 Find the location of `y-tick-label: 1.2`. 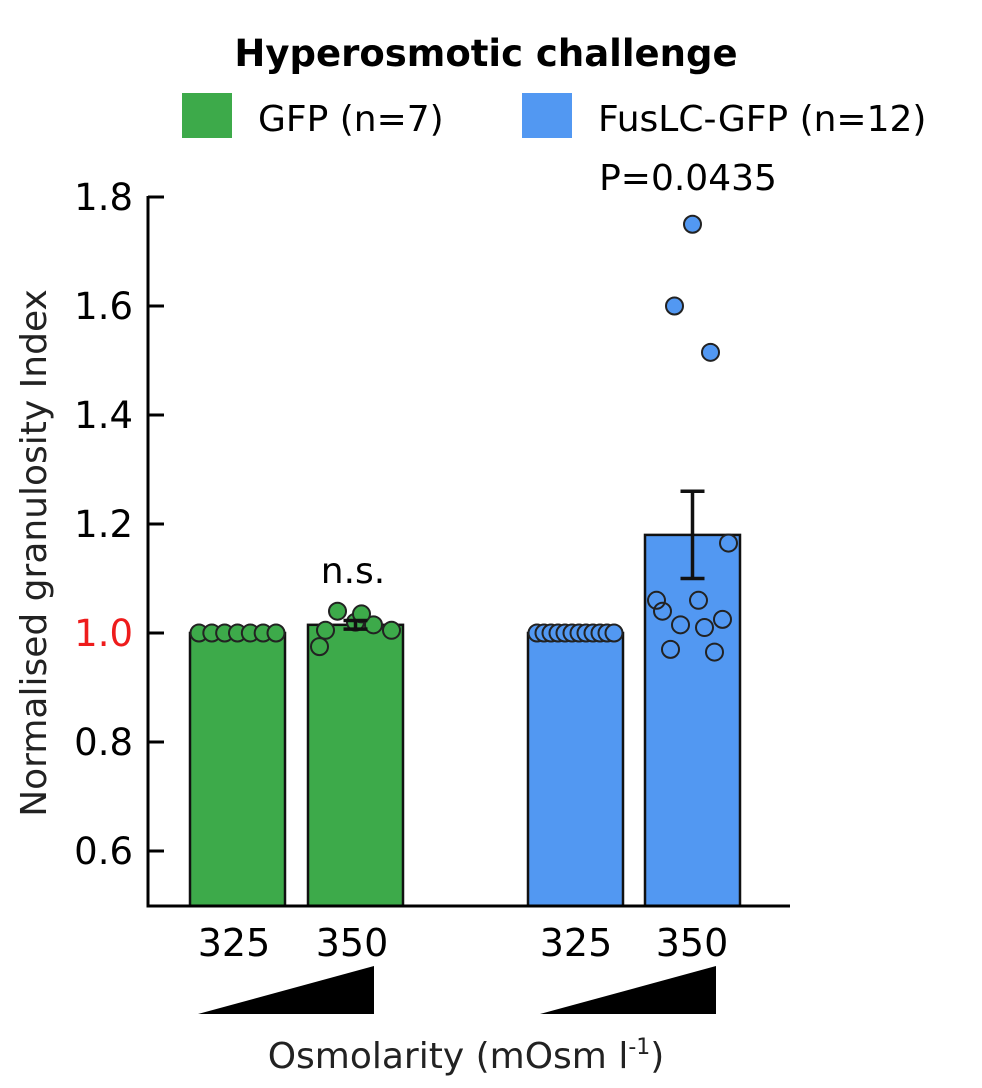

y-tick-label: 1.2 is located at coordinates (103, 524).